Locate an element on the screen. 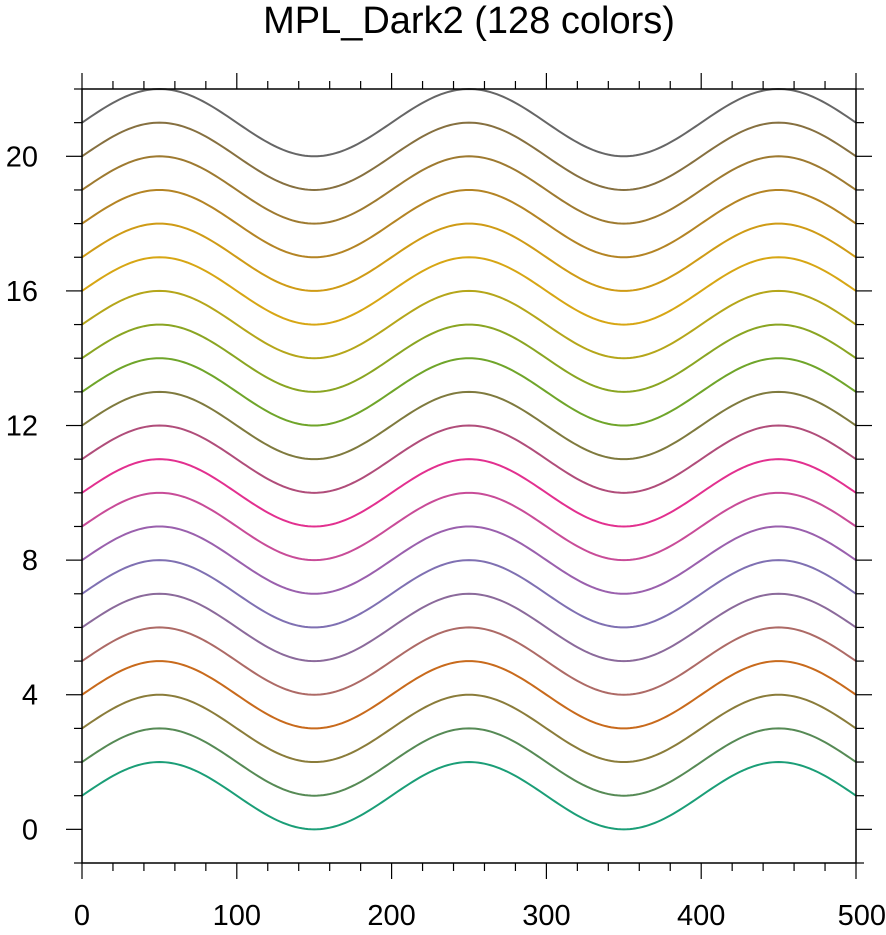  x-tick-label: 400 is located at coordinates (701, 916).